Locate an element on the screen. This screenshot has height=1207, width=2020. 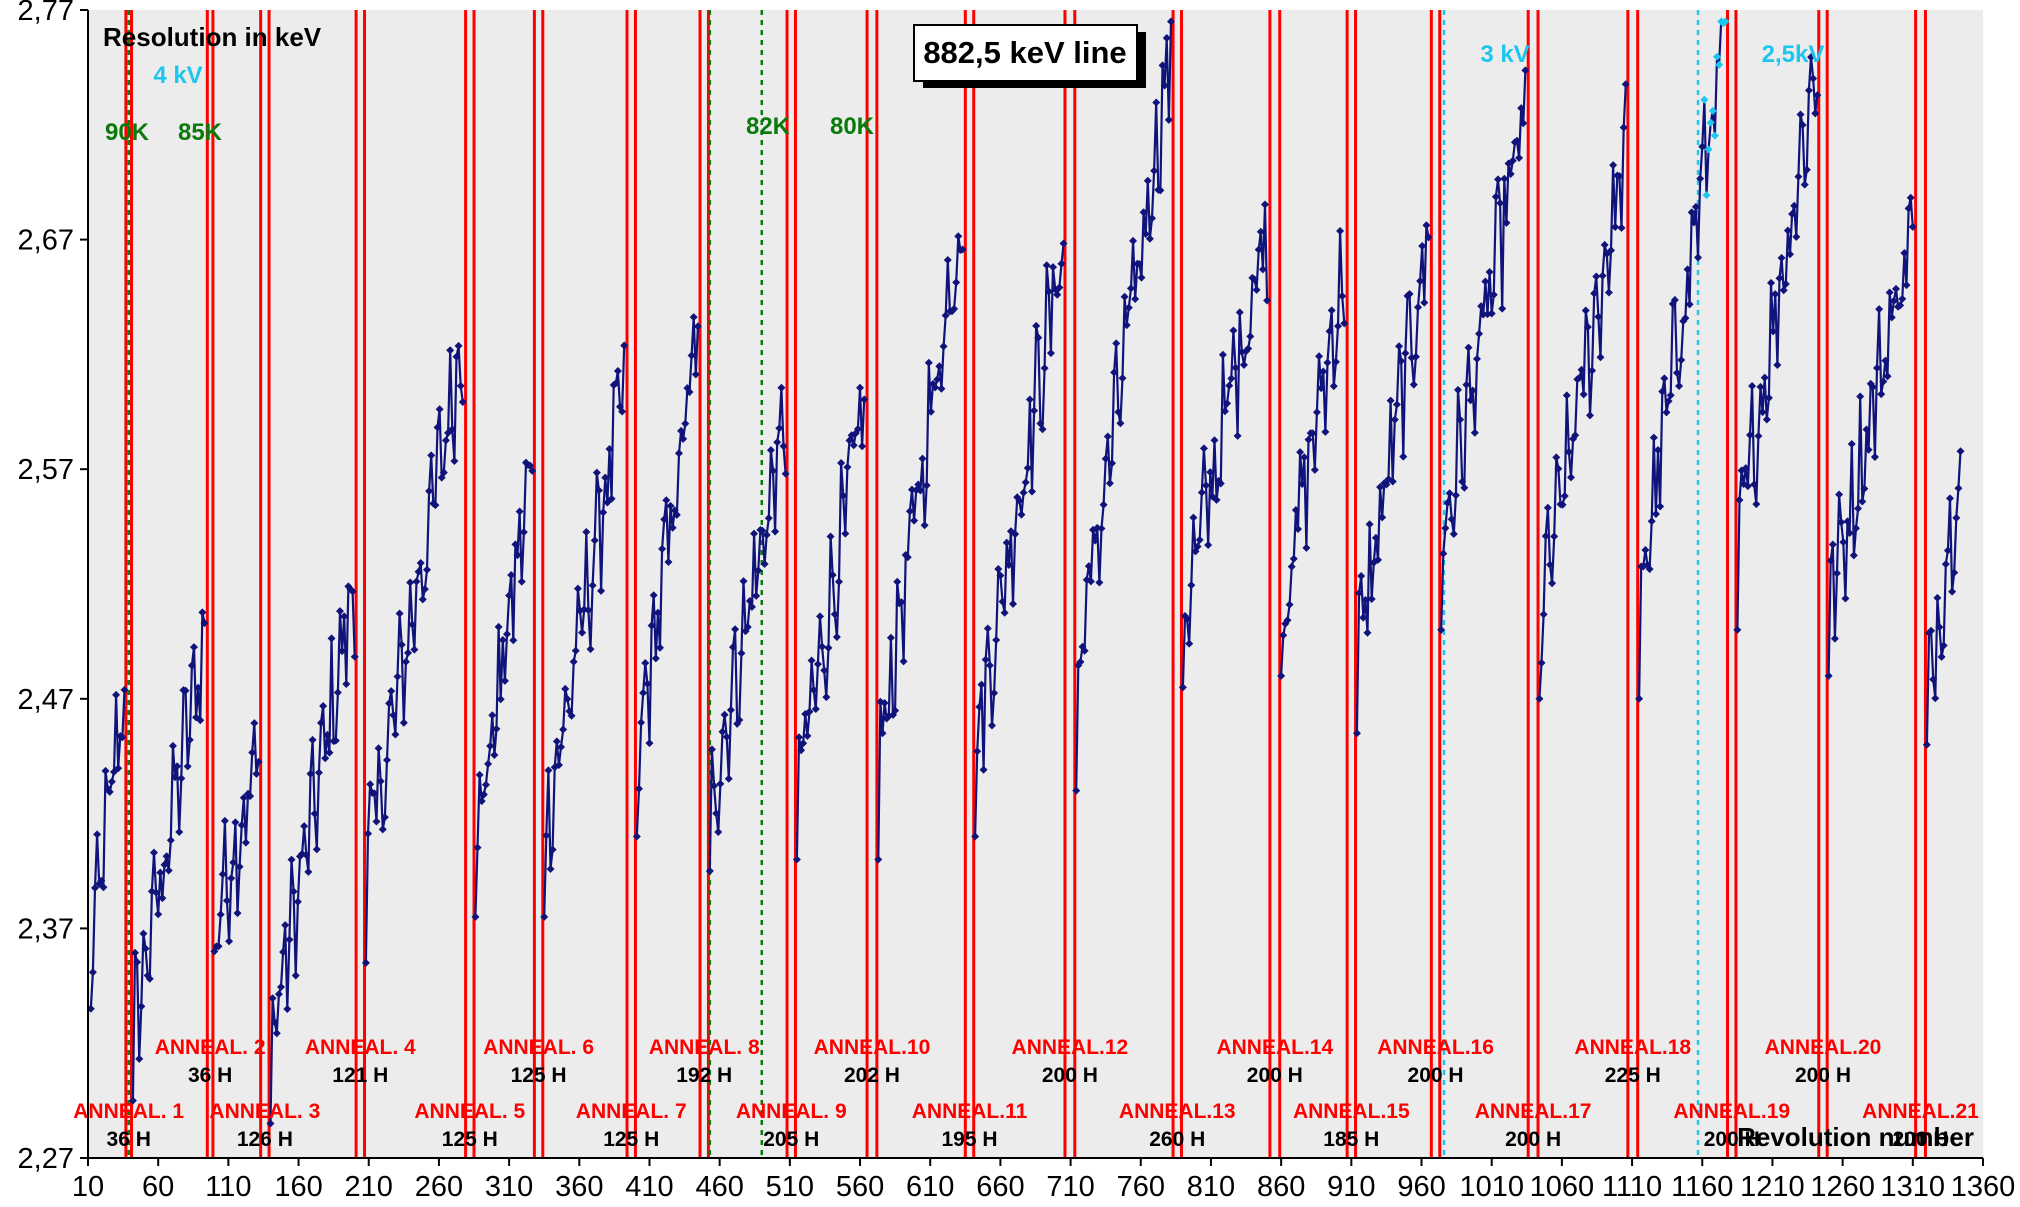
anneal-hours-1: 36 H is located at coordinates (129, 1139).